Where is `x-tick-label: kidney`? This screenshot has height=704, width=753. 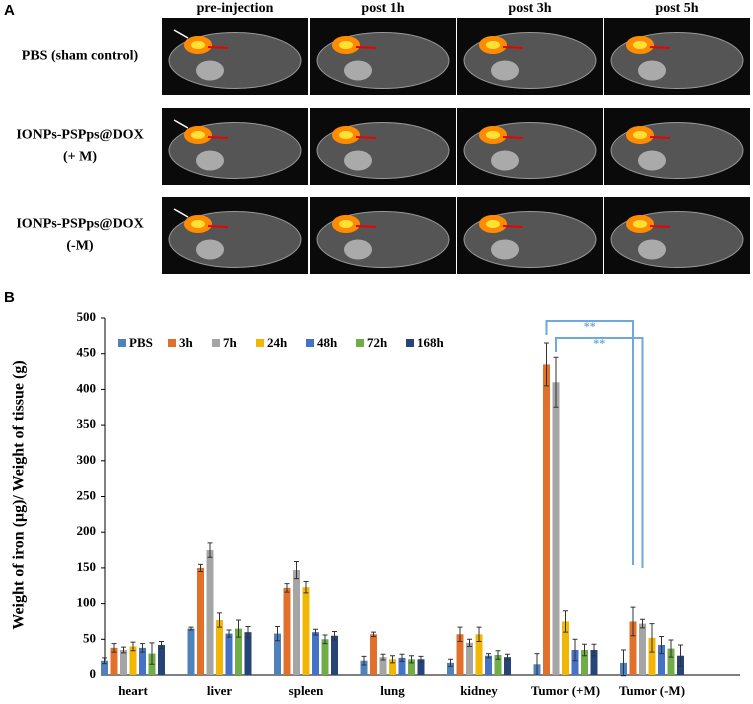 x-tick-label: kidney is located at coordinates (479, 690).